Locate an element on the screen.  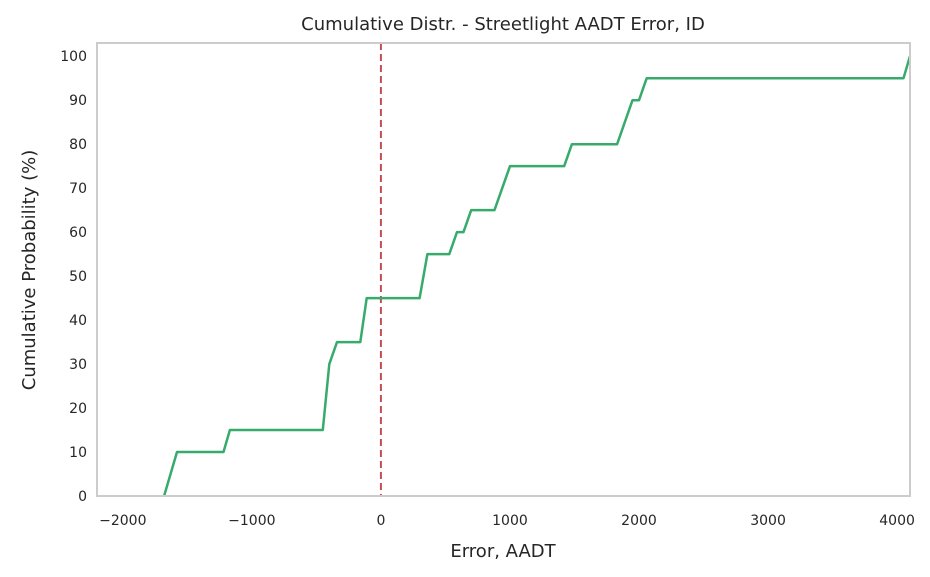
x-axis-label: Error, AADT is located at coordinates (503, 551).